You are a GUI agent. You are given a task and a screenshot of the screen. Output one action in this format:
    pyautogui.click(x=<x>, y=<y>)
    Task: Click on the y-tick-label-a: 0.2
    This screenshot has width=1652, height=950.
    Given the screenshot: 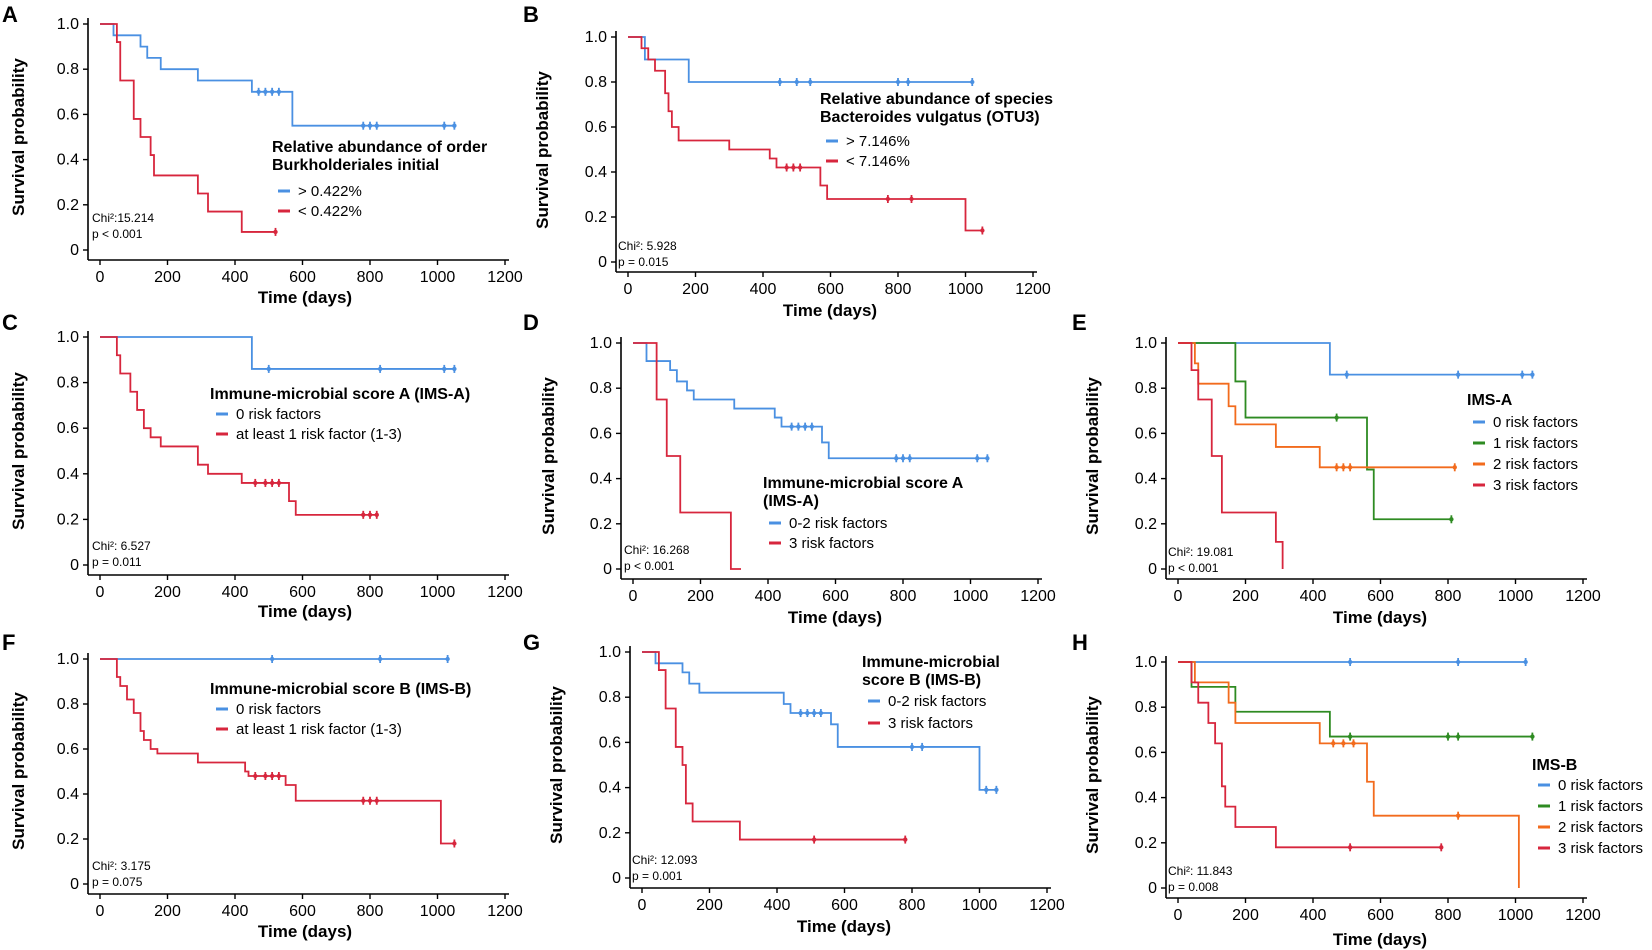 What is the action you would take?
    pyautogui.click(x=68, y=205)
    